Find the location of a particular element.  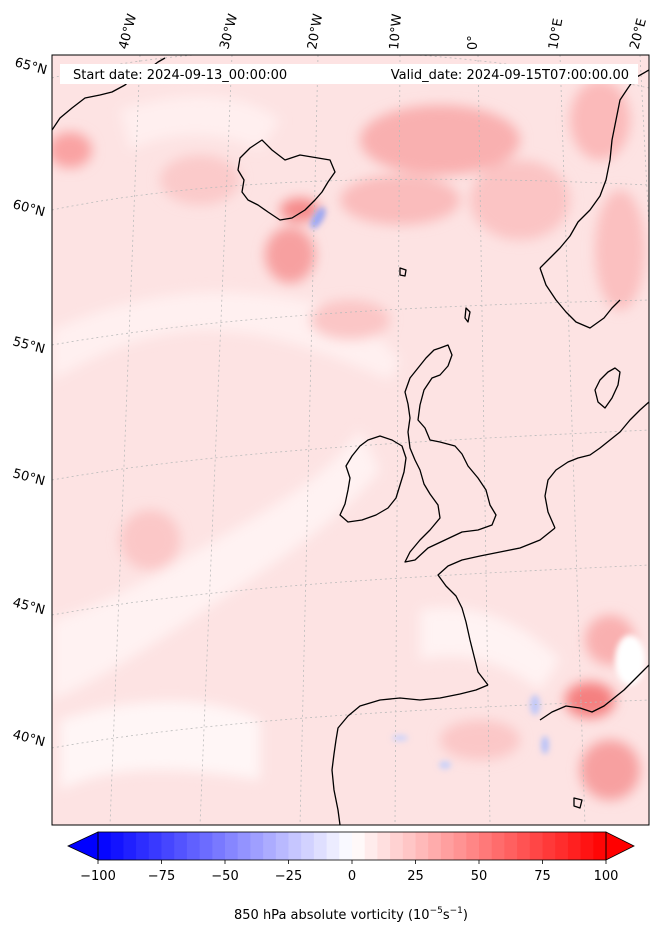

meridian-10e is located at coordinates (572, 440).